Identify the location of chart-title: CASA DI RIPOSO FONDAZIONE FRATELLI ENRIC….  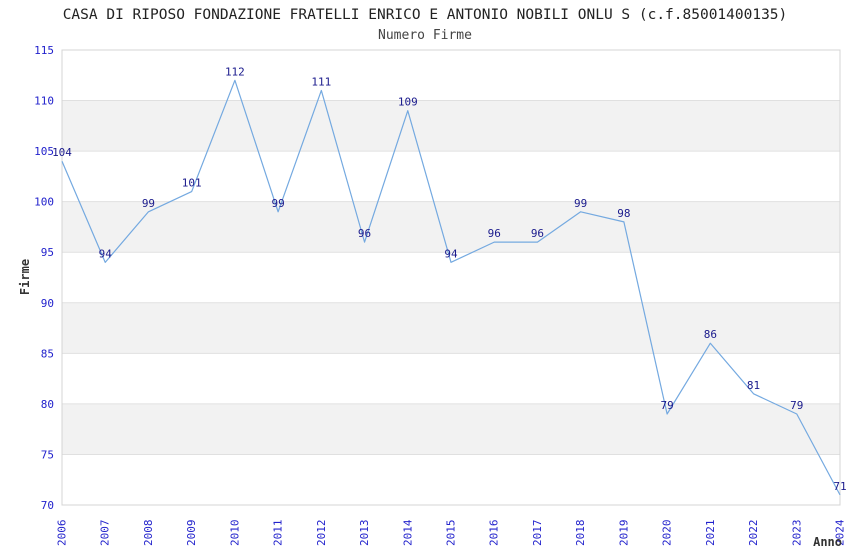
(425, 15).